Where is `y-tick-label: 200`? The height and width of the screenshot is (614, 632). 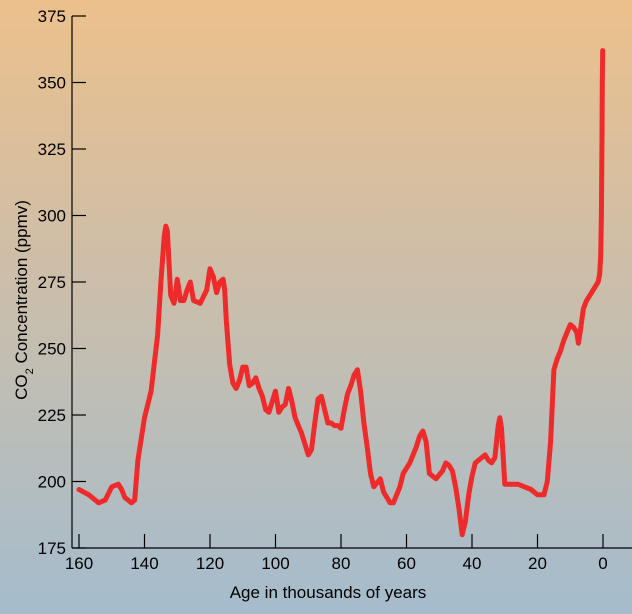 y-tick-label: 200 is located at coordinates (52, 482).